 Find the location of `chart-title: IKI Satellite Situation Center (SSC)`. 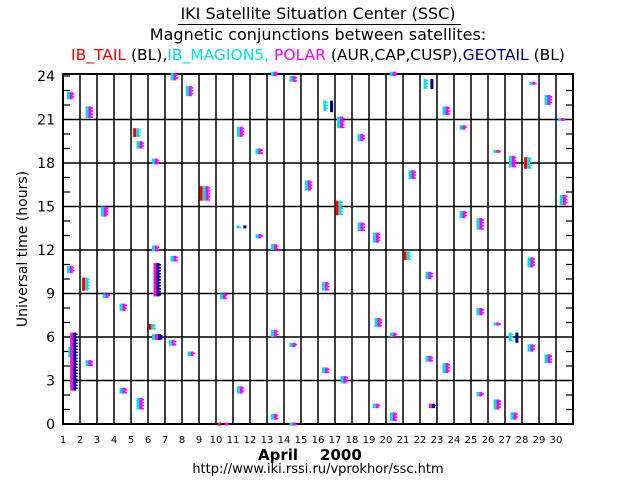

chart-title: IKI Satellite Situation Center (SSC) is located at coordinates (318, 13).